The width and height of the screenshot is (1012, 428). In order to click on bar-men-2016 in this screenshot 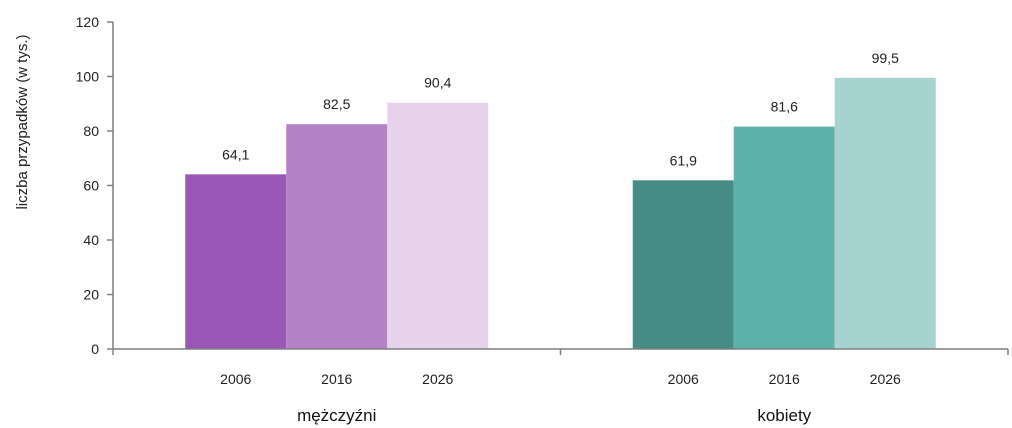, I will do `click(337, 236)`.